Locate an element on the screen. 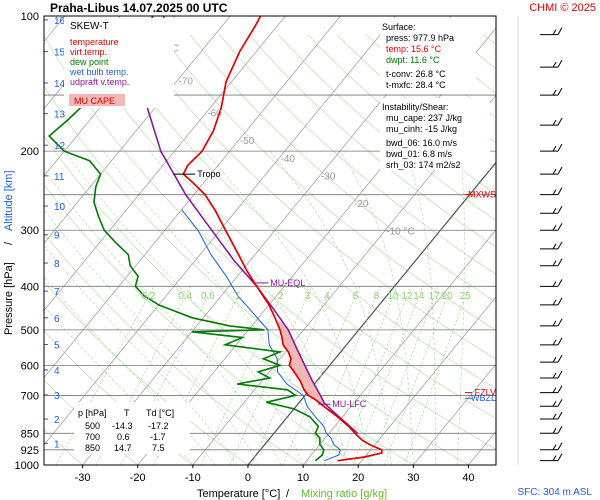 The width and height of the screenshot is (600, 500). isotherm is located at coordinates (426, 380).